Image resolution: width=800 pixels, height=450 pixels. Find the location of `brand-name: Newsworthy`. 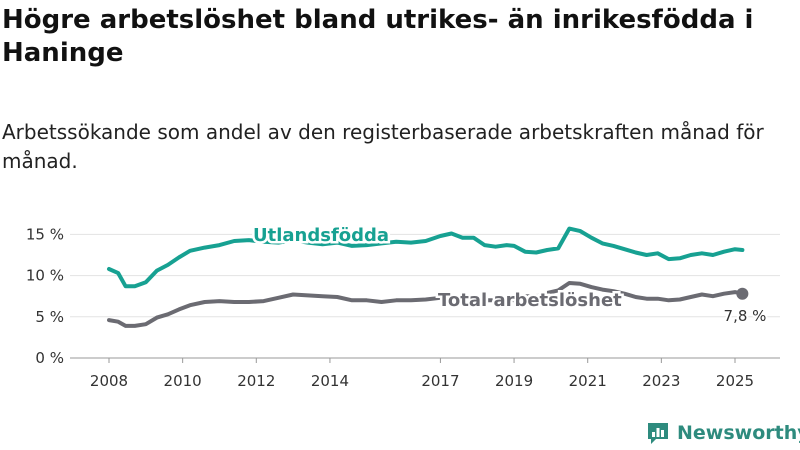

brand-name: Newsworthy is located at coordinates (738, 433).